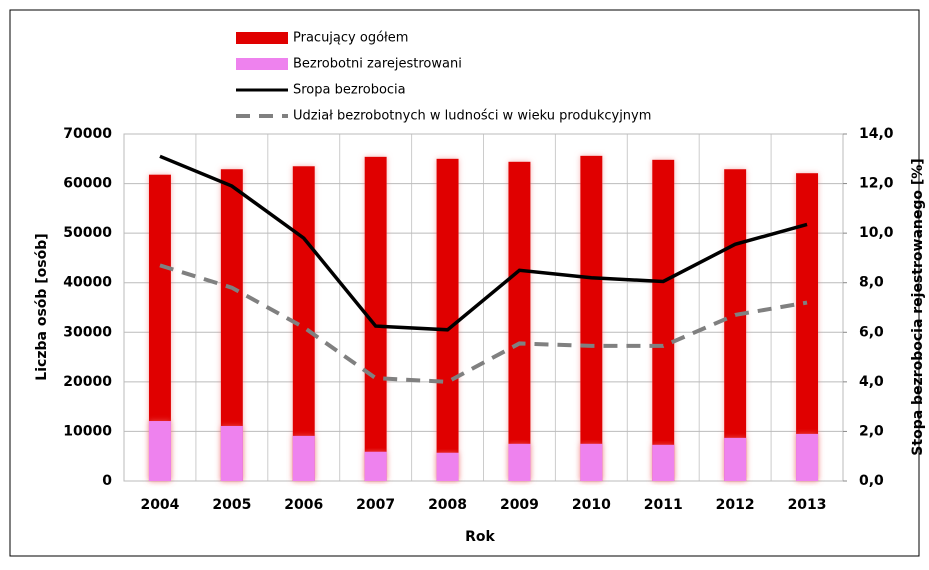  I want to click on y-tick-label: 40000, so click(87, 283).